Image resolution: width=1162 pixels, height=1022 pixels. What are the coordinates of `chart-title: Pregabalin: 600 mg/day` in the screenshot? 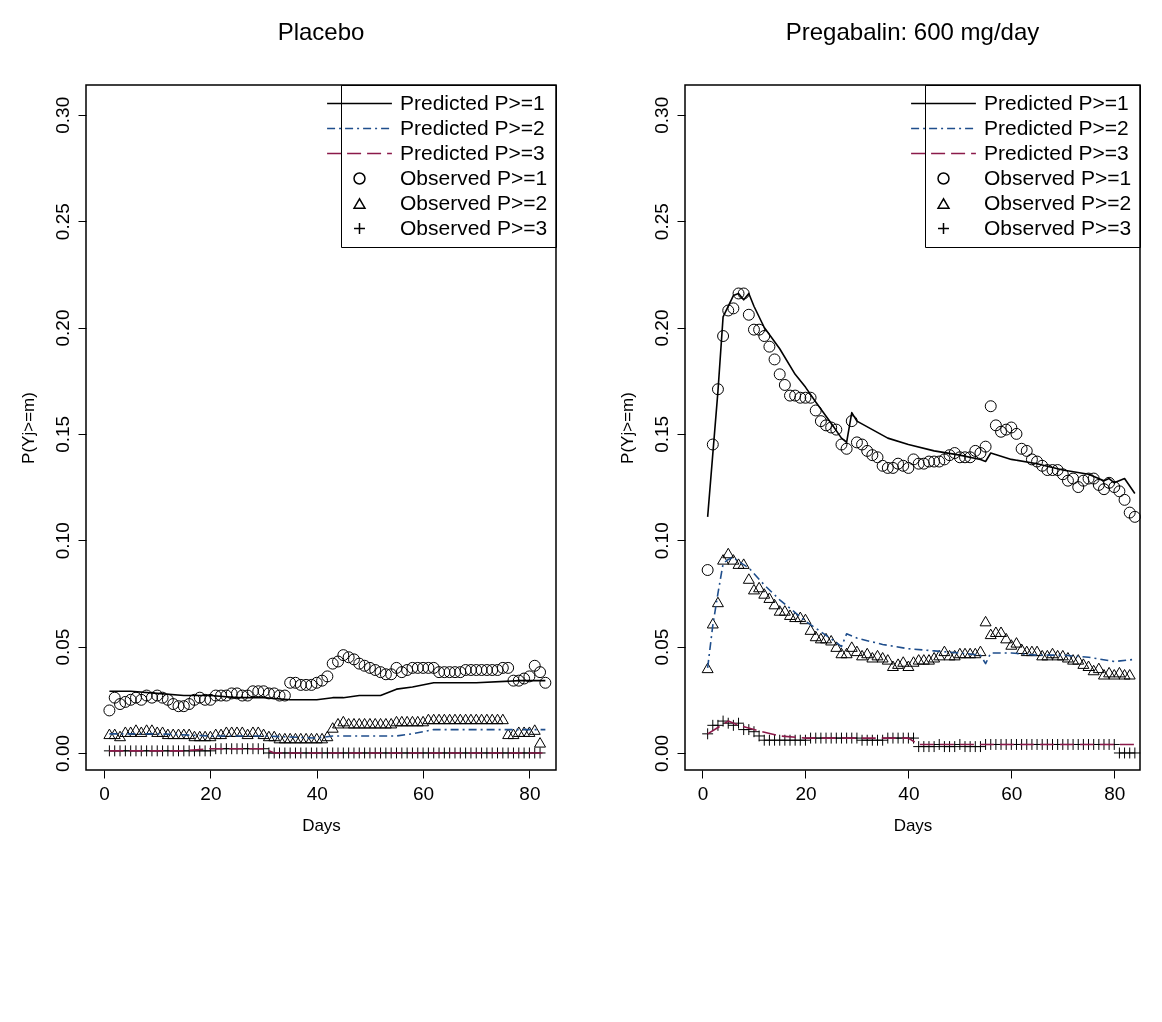 It's located at (912, 31).